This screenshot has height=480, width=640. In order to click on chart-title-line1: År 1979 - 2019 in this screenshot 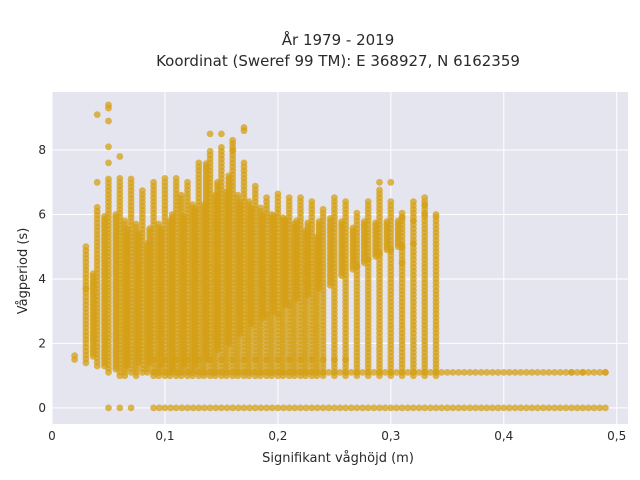, I will do `click(338, 39)`.